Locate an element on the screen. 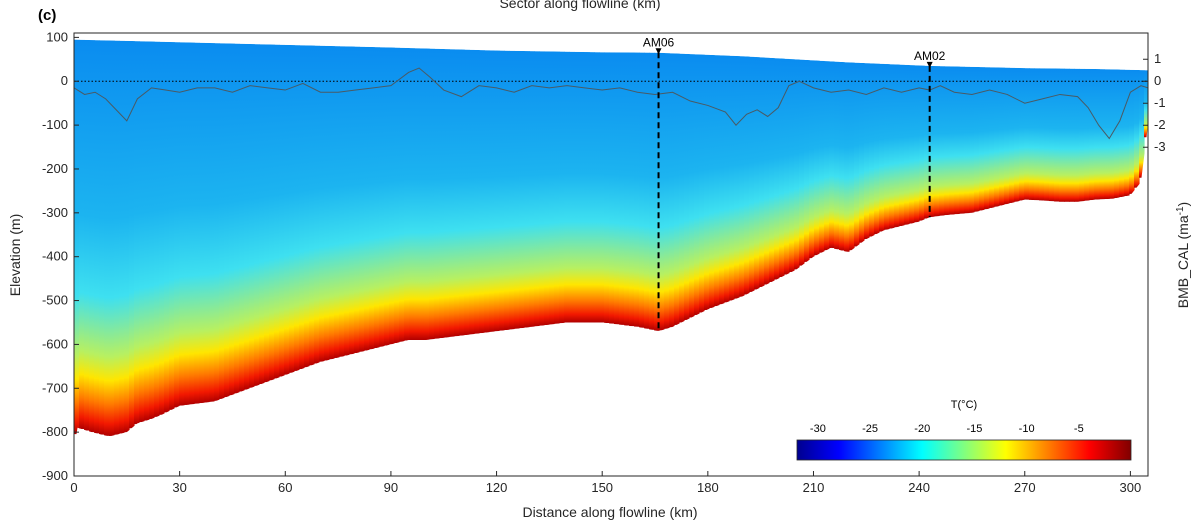 The width and height of the screenshot is (1198, 524). colorbar-tick-label: -10 is located at coordinates (1027, 429).